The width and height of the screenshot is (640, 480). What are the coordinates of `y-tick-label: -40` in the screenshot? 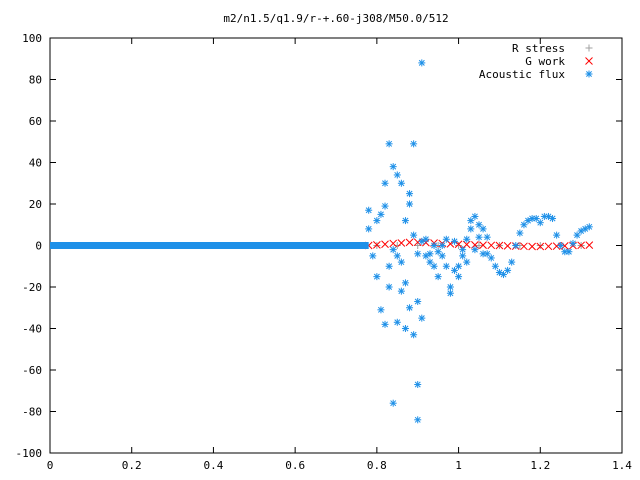 It's located at (32, 329).